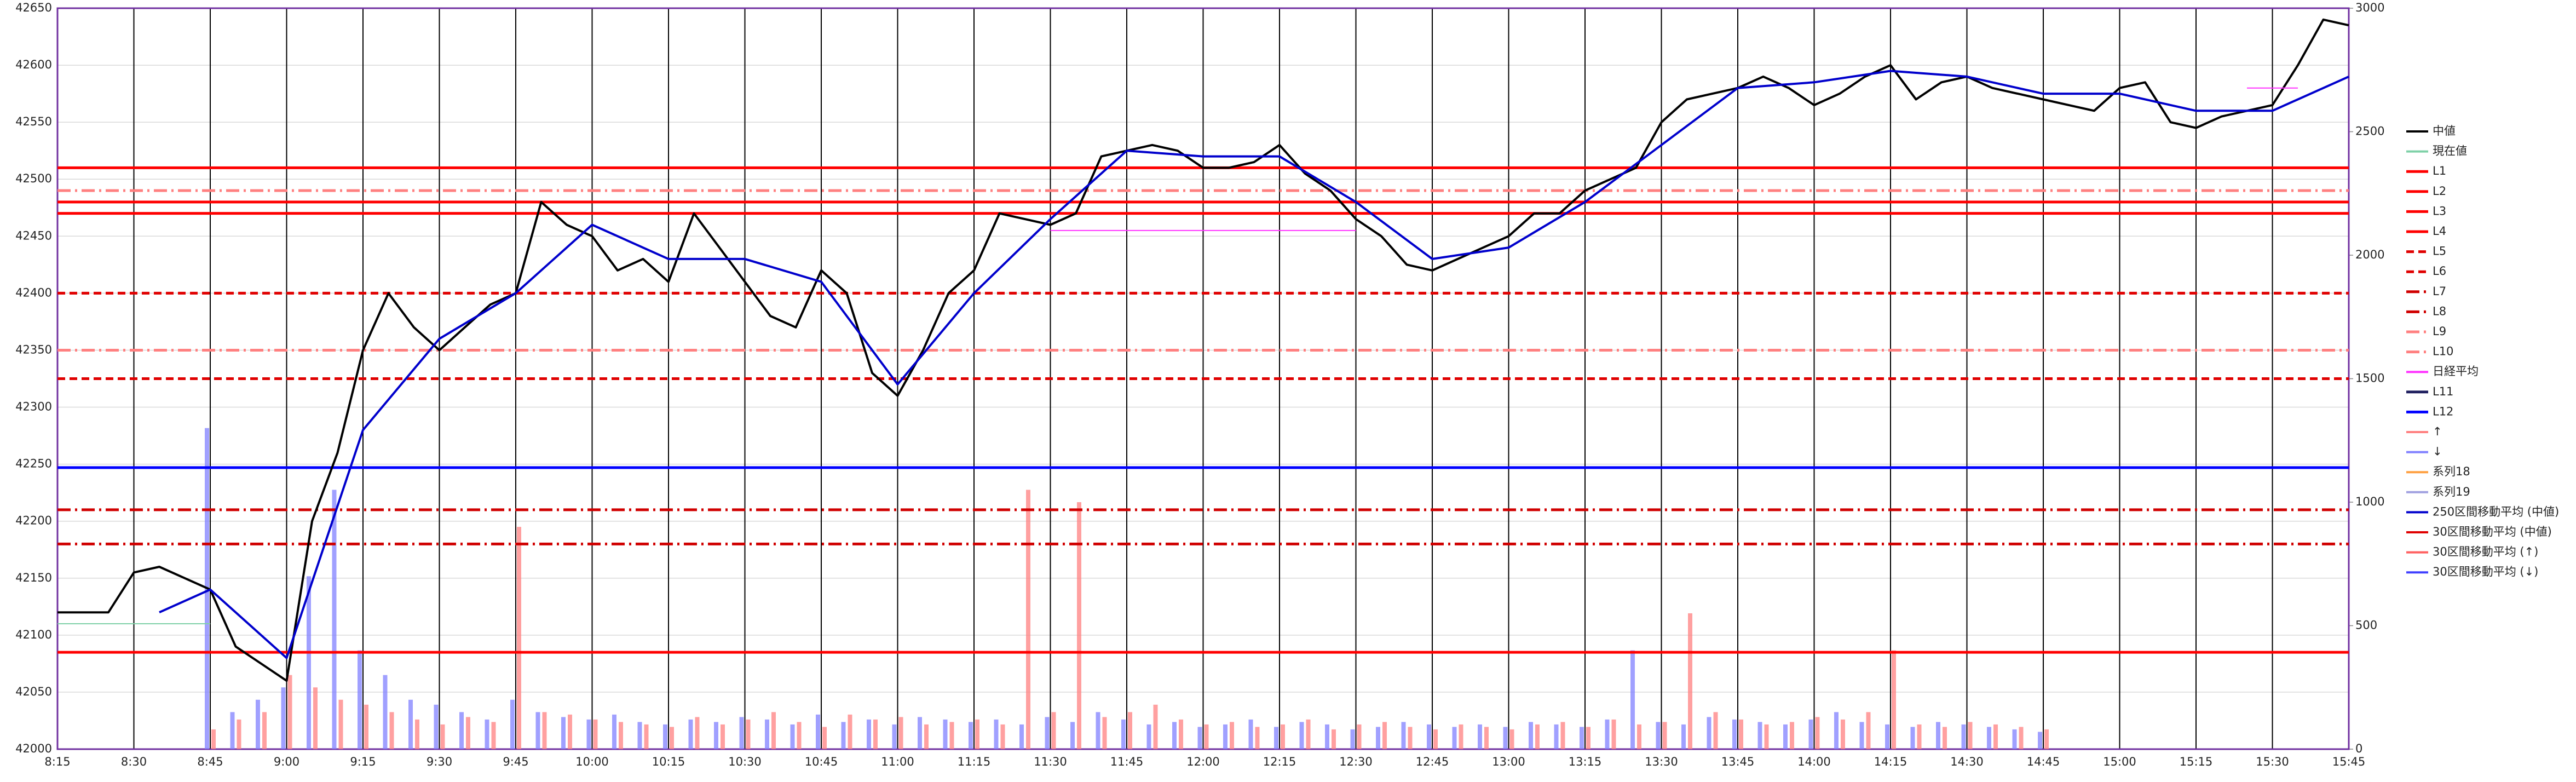 This screenshot has width=2576, height=782. What do you see at coordinates (33, 292) in the screenshot?
I see `y-tick-label: 42400` at bounding box center [33, 292].